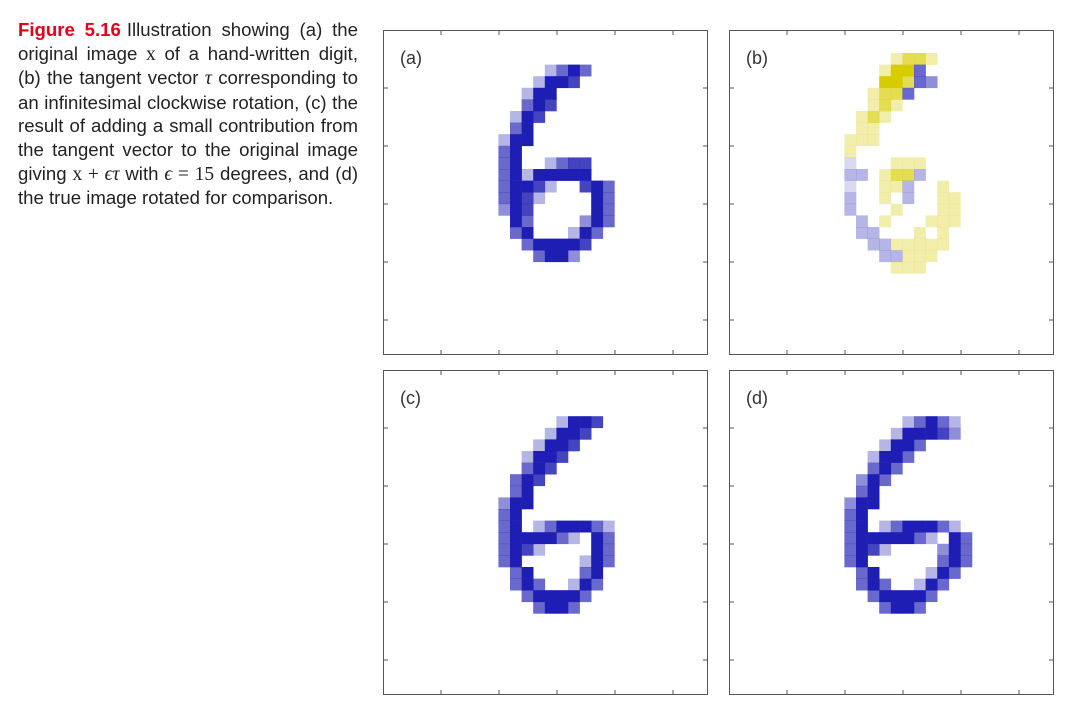 The height and width of the screenshot is (726, 1075). I want to click on caption-text-4: with, so click(142, 173).